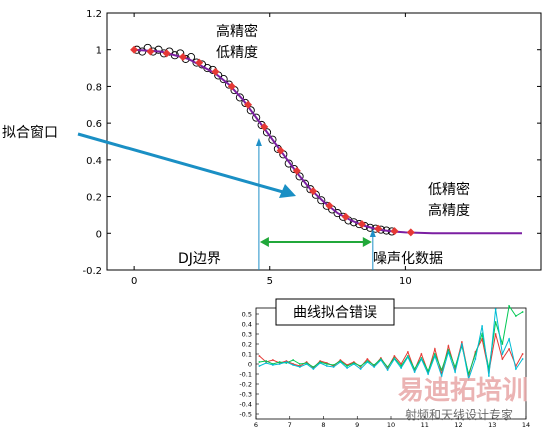  I want to click on watermark-logo: 易迪拓培训 射频和天线设计专家, so click(463, 399).